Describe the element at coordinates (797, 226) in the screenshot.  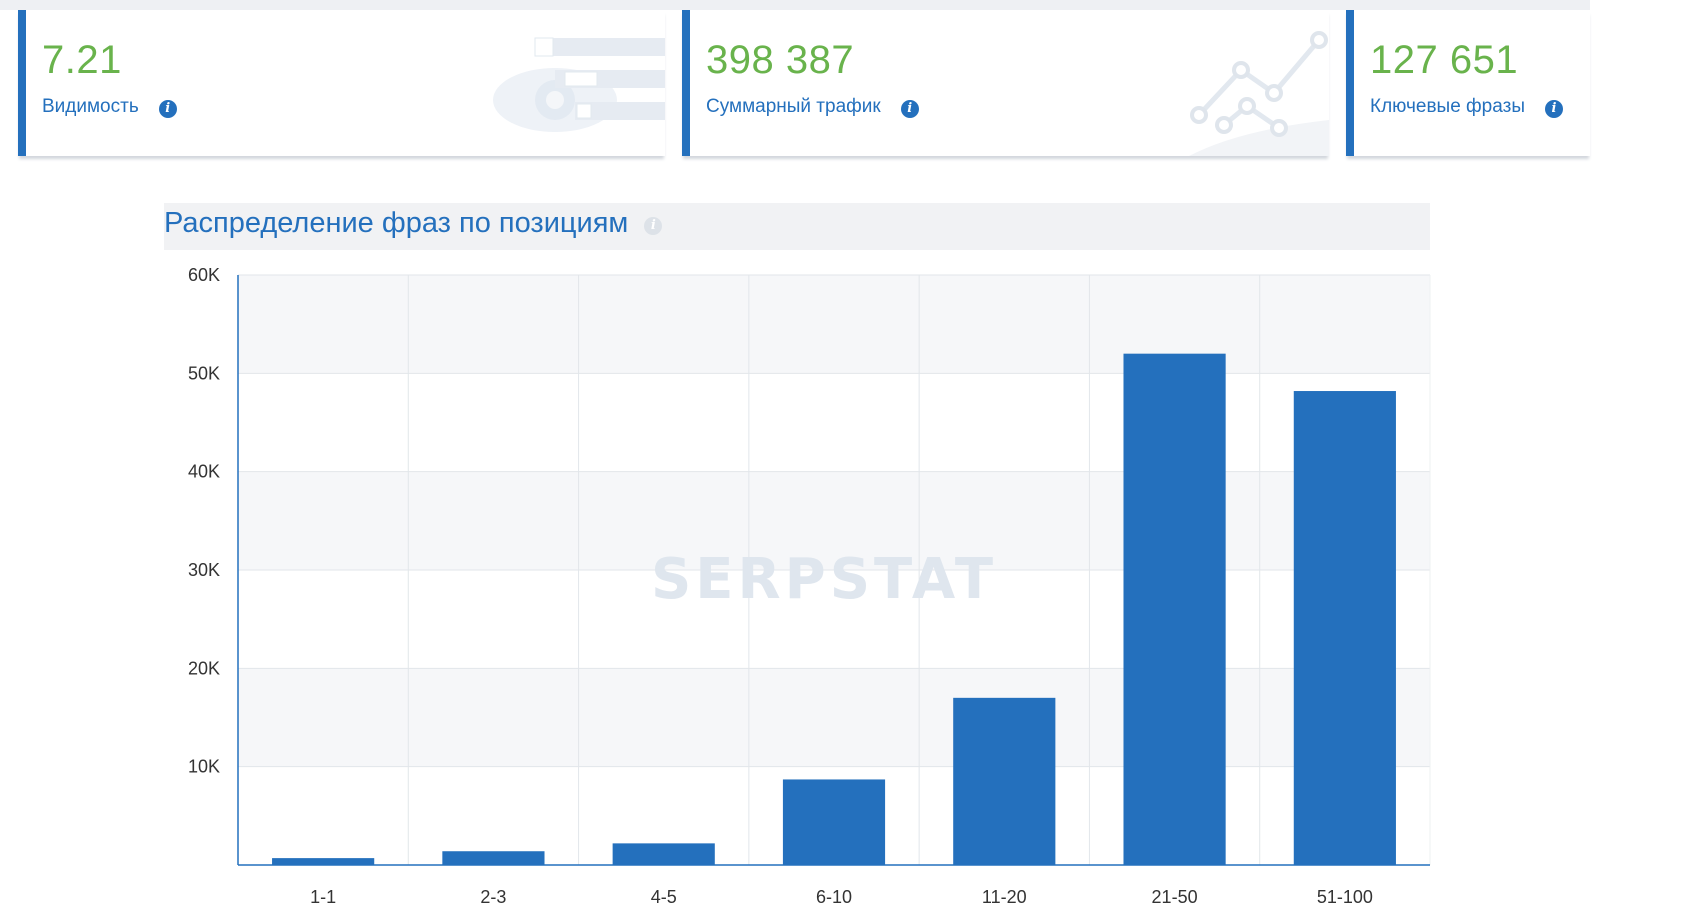
I see `chart-header: Распределение фраз по позициям i` at that location.